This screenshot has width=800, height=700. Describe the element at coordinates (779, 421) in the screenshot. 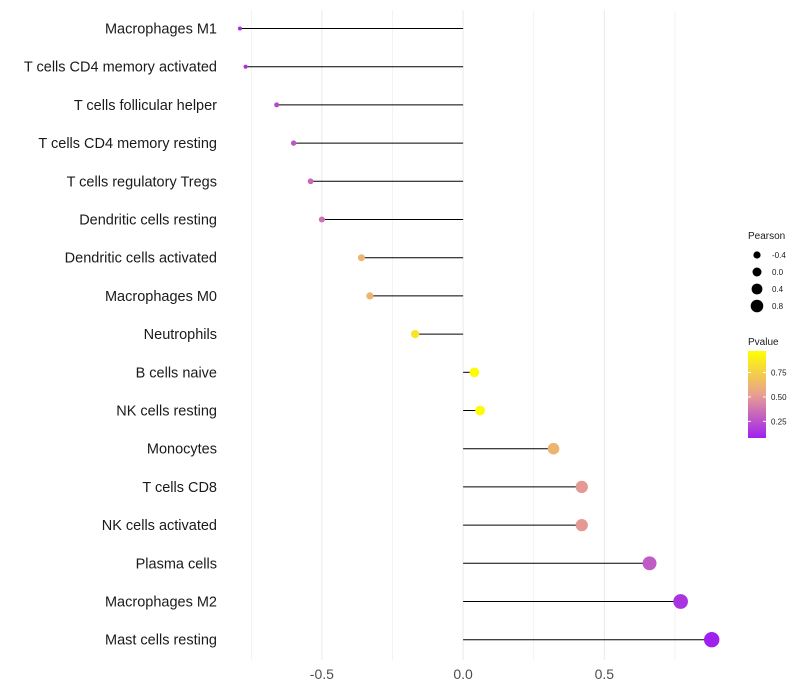

I see `color-legend-label: 0.25` at that location.